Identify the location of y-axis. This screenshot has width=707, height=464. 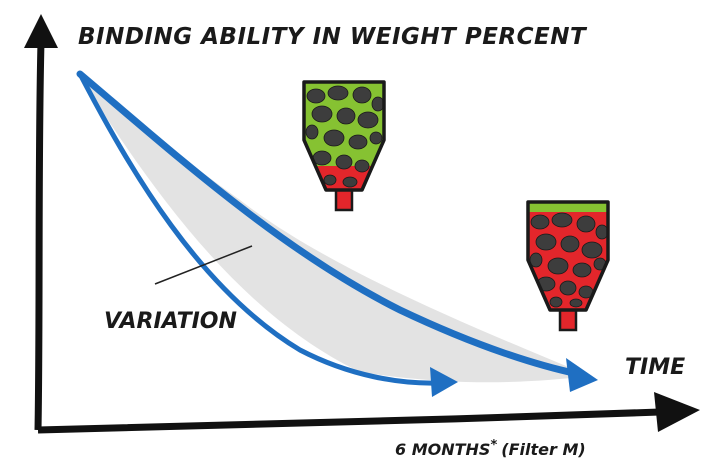
(39, 236).